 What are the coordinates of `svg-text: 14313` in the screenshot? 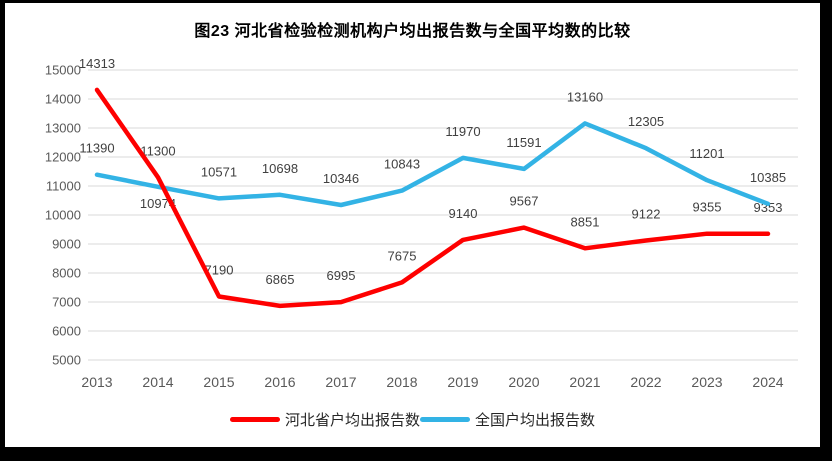 It's located at (97, 63).